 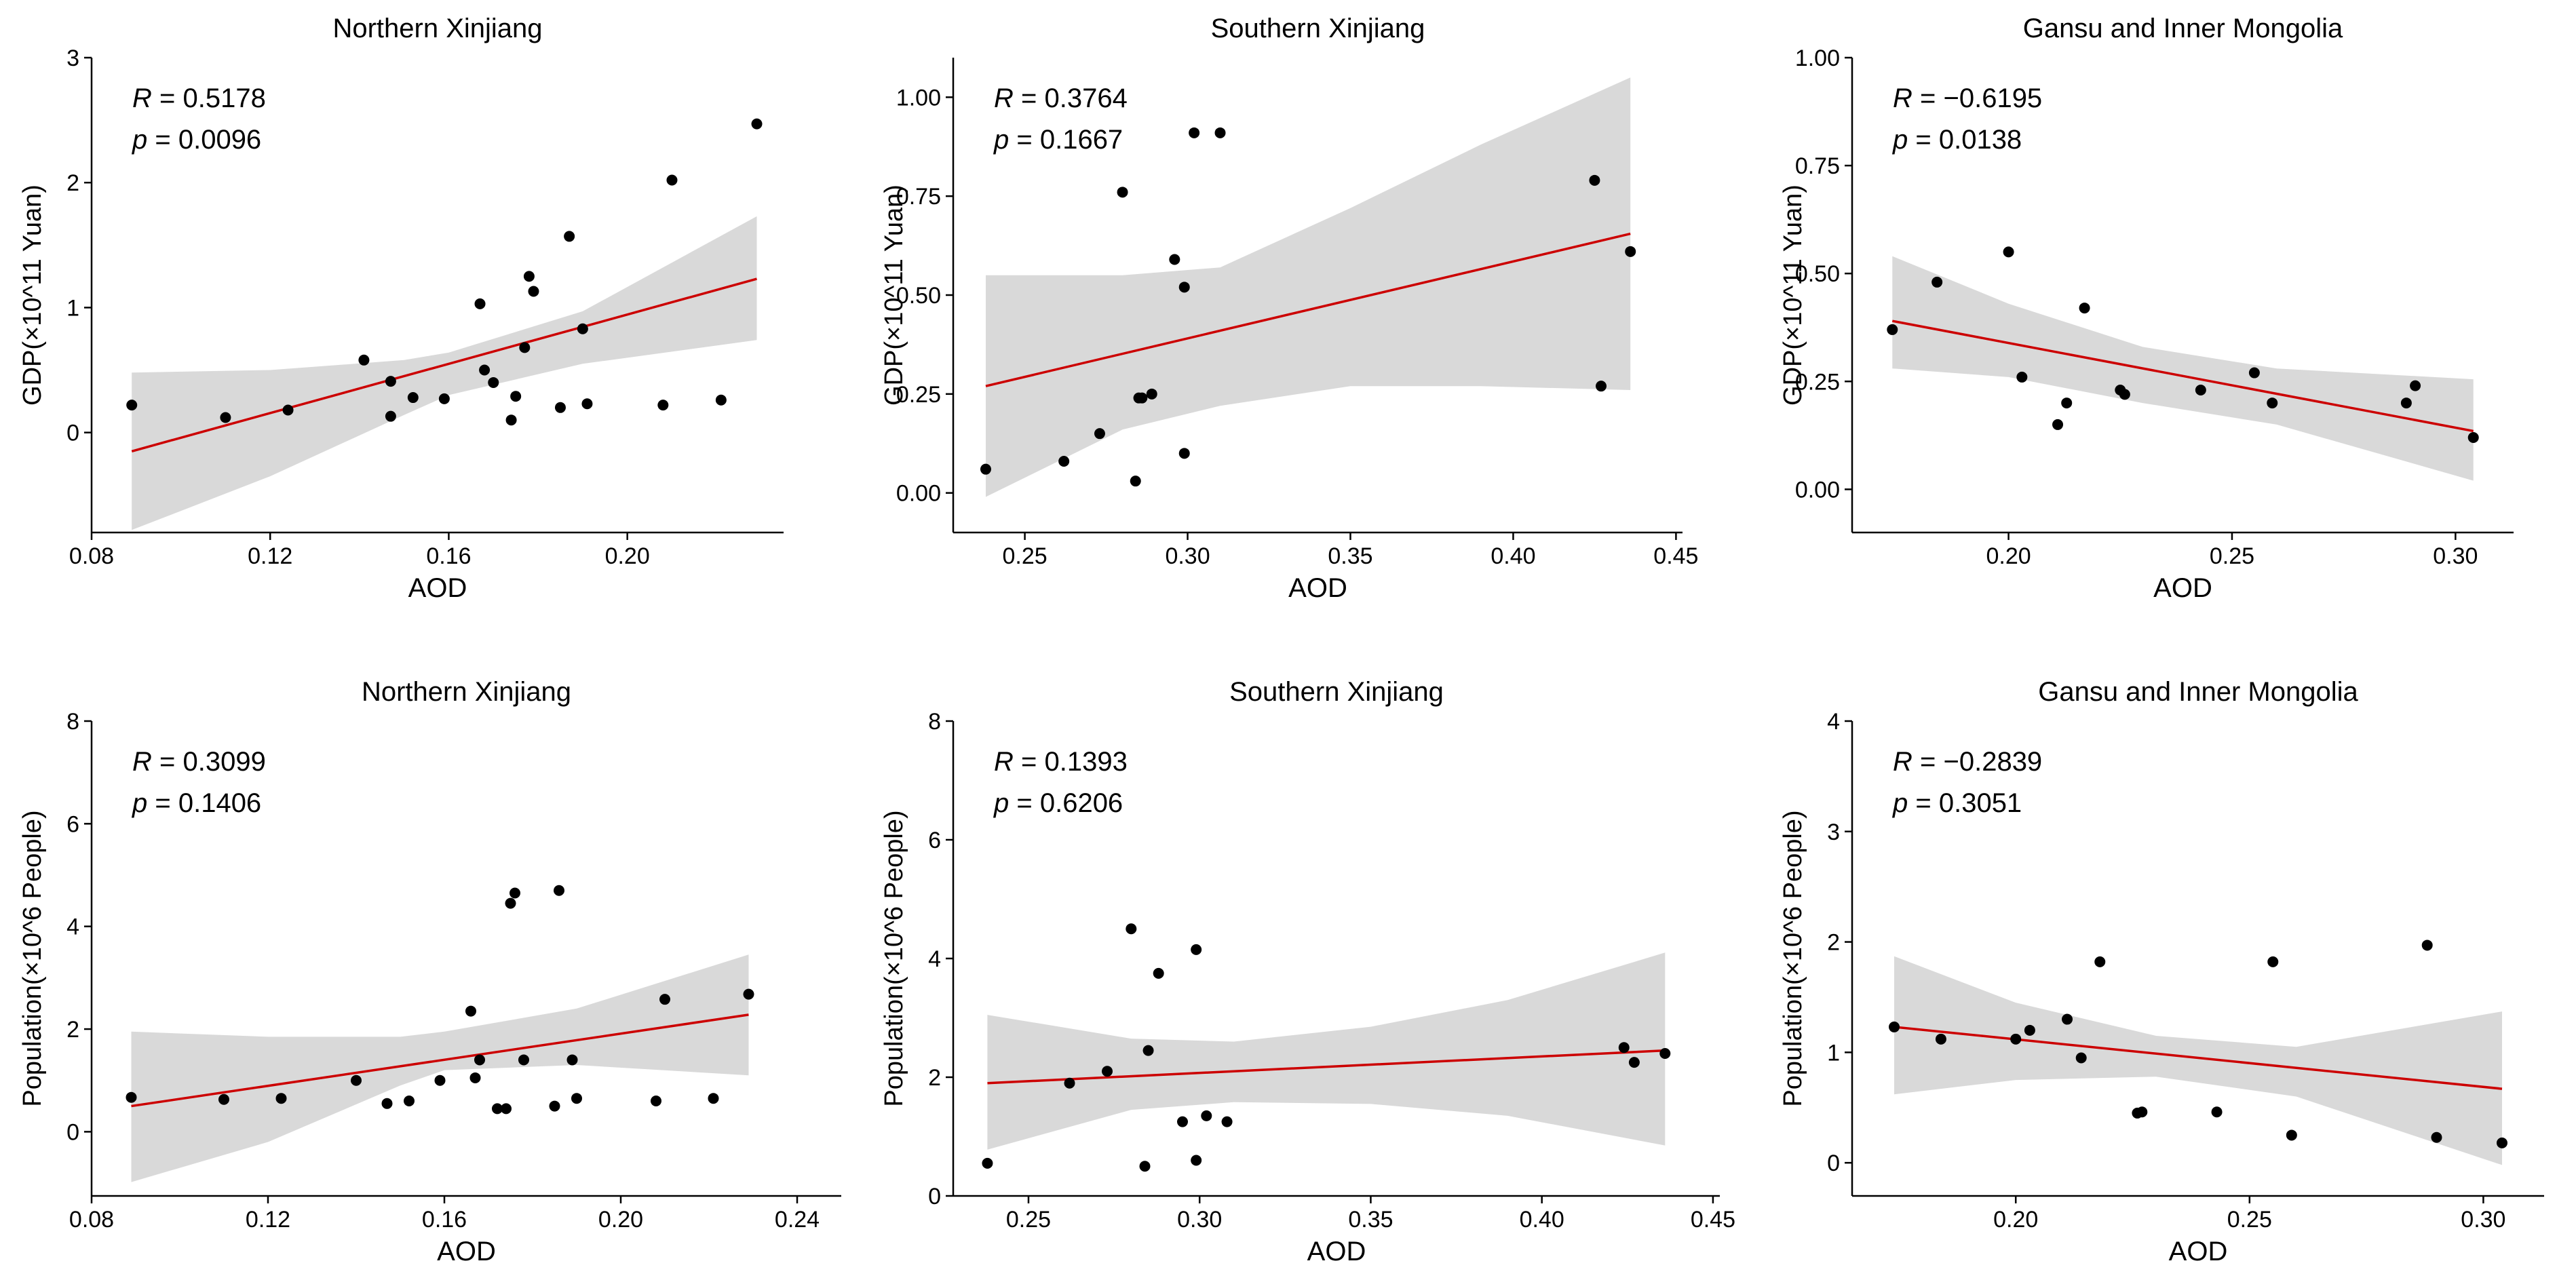 I want to click on x-tick-label: 0.12, so click(x=268, y=1220).